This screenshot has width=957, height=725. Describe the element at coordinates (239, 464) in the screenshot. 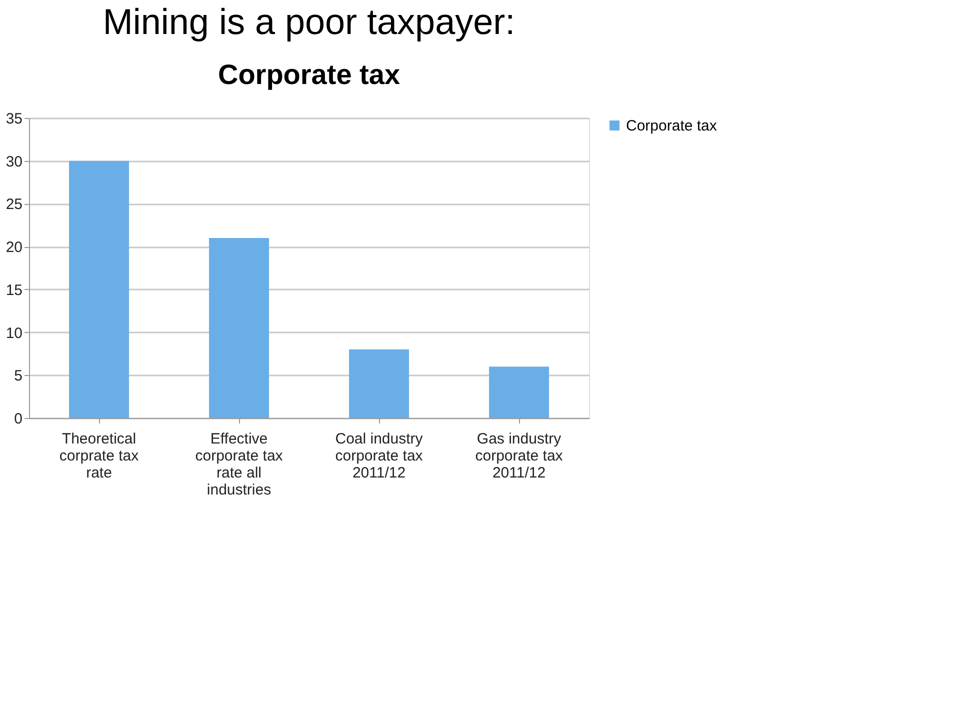

I see `x-tick-label: Effective corporate tax rate all industries` at that location.